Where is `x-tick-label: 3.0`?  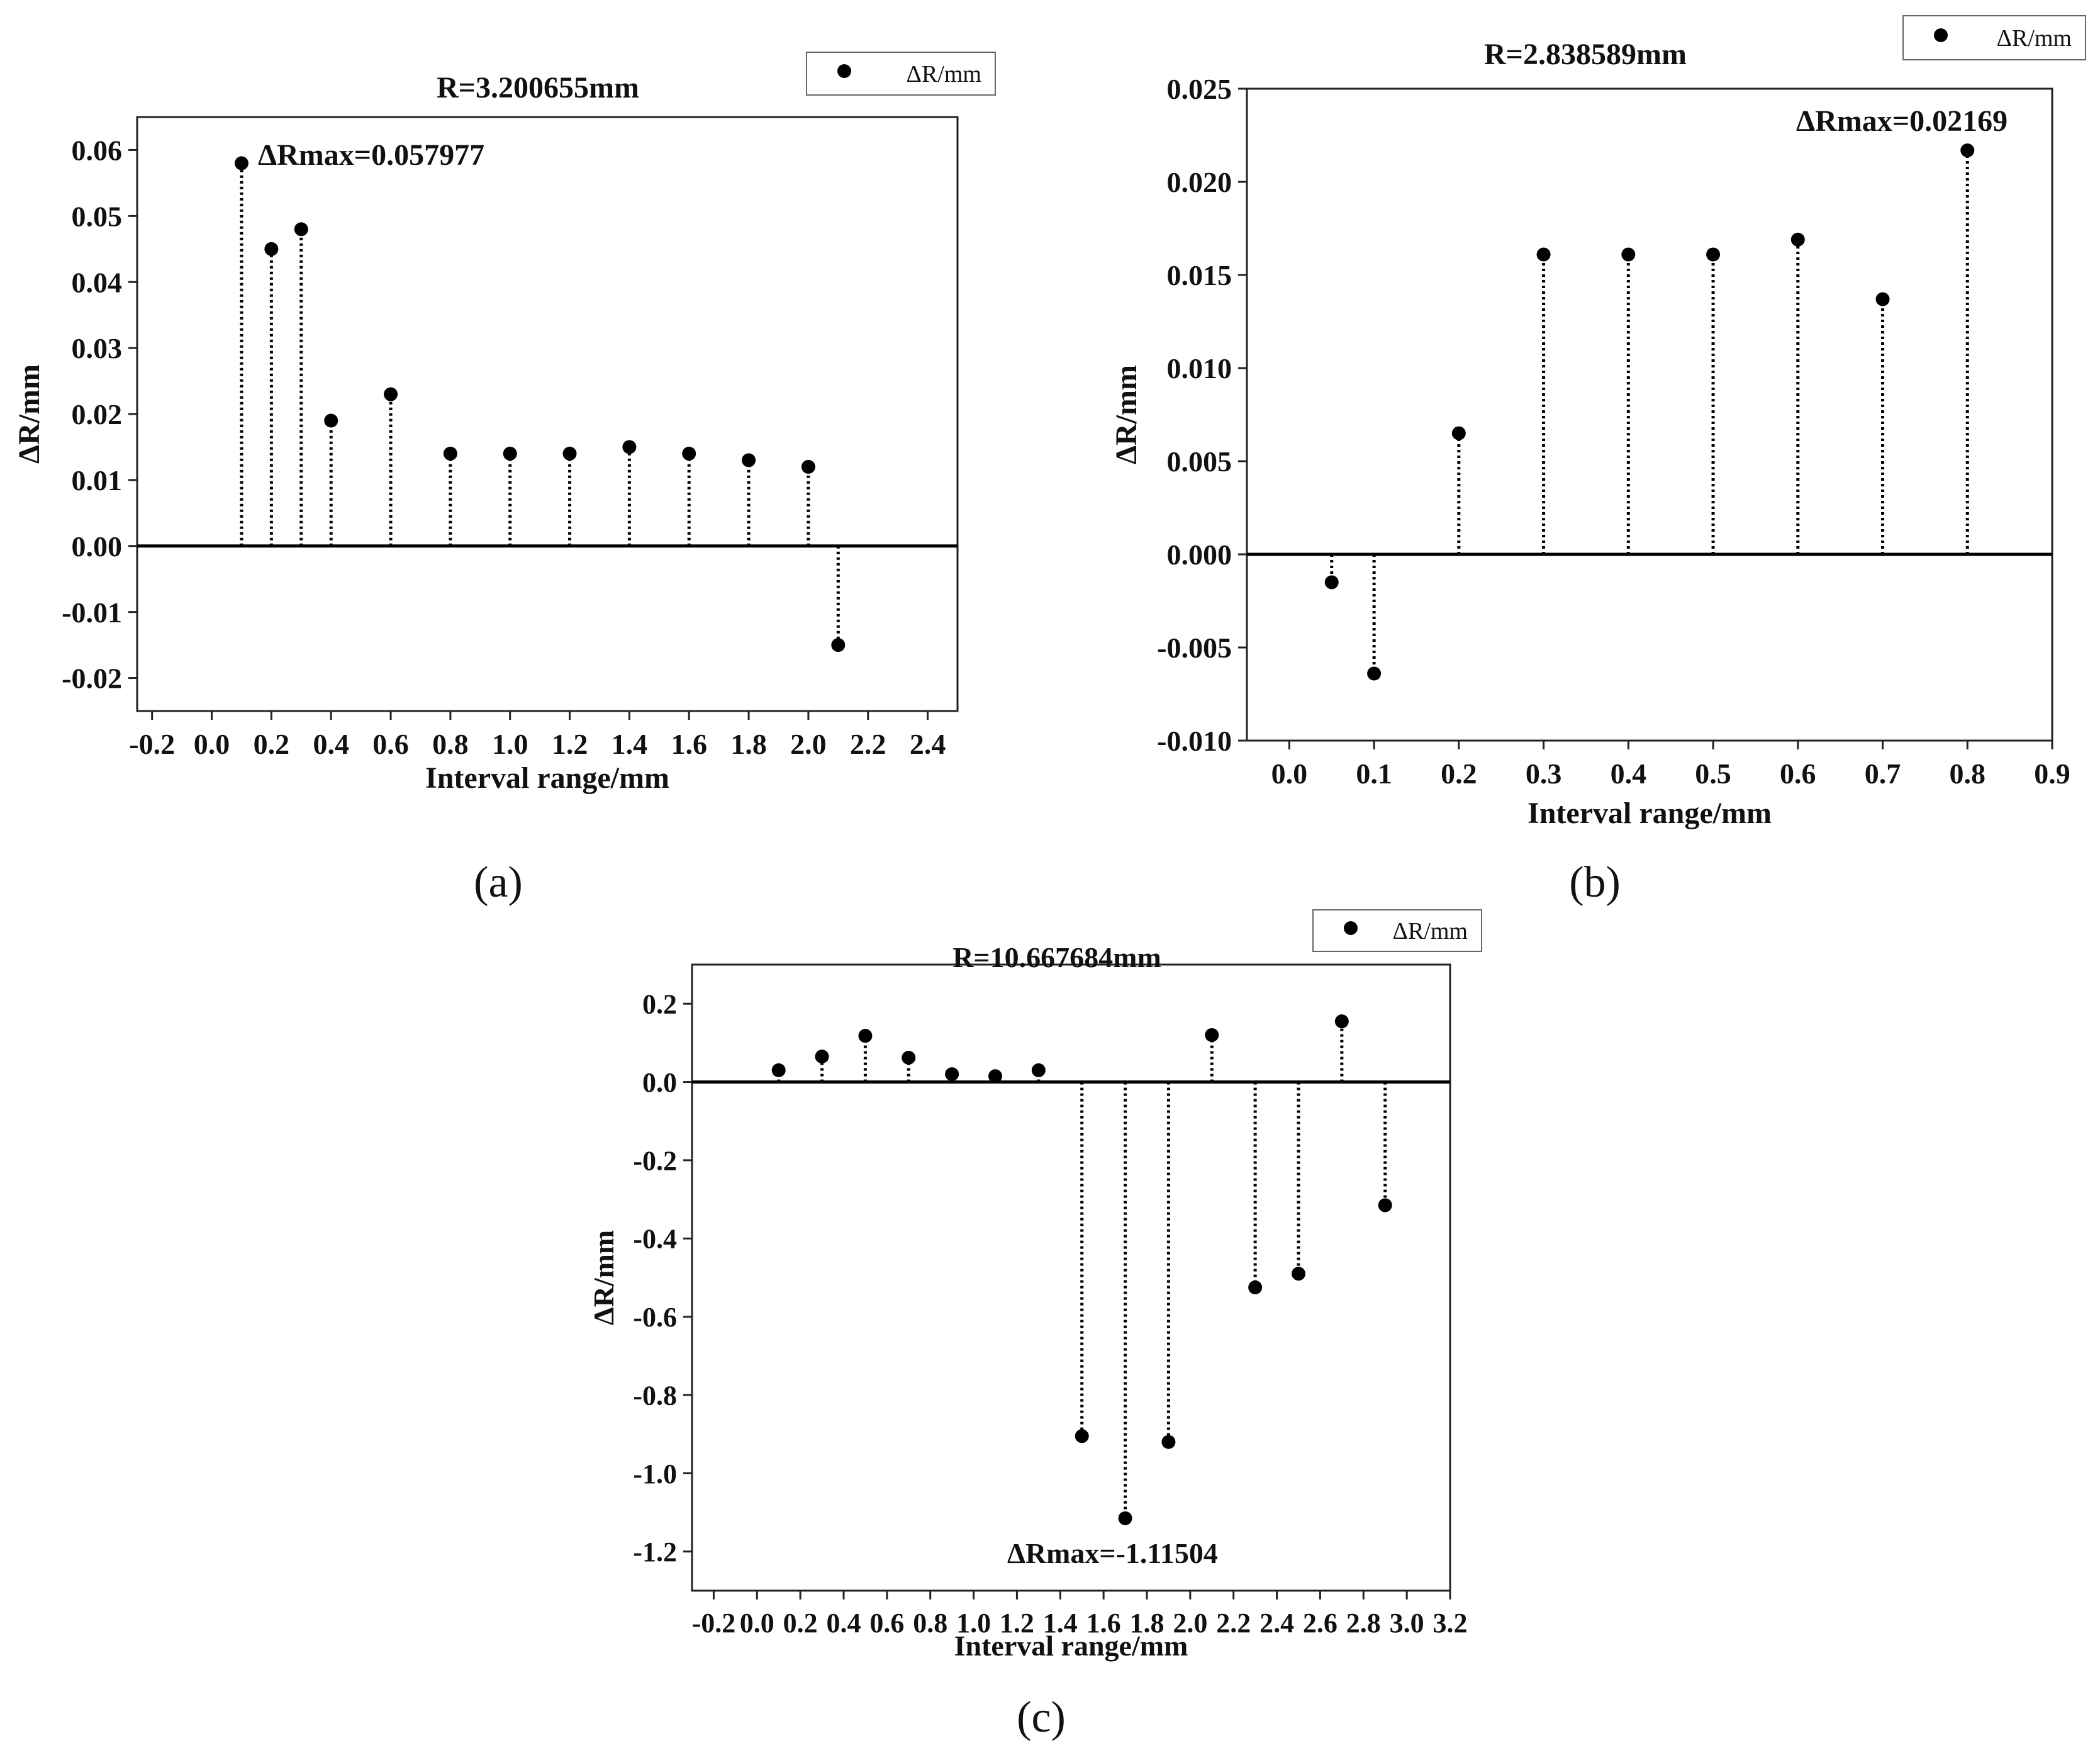
x-tick-label: 3.0 is located at coordinates (1407, 1623).